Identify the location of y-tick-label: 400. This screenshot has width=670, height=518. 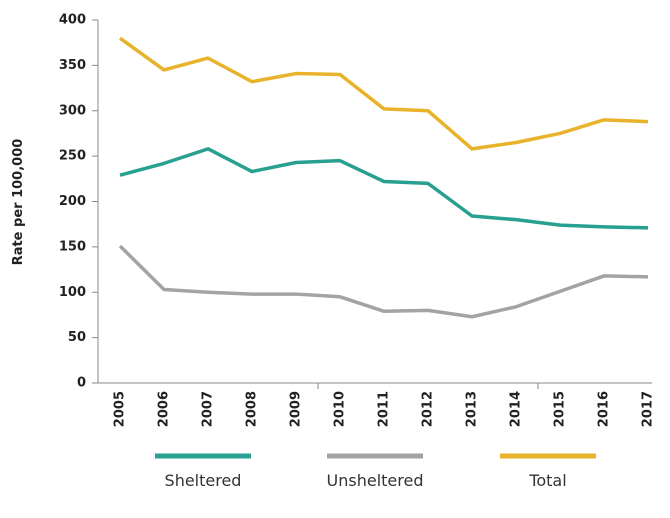
(72, 20).